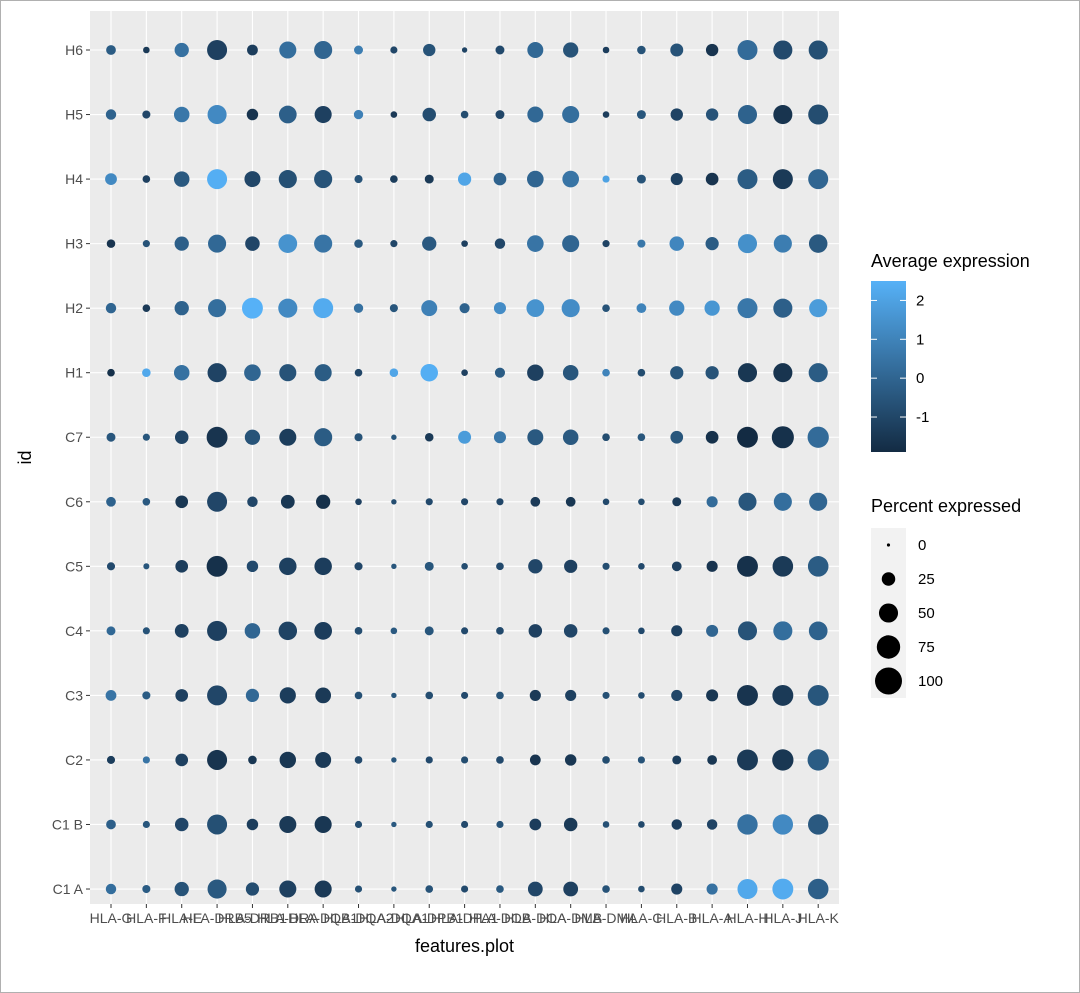 Image resolution: width=1080 pixels, height=993 pixels. I want to click on dot-h2-hla-j, so click(783, 308).